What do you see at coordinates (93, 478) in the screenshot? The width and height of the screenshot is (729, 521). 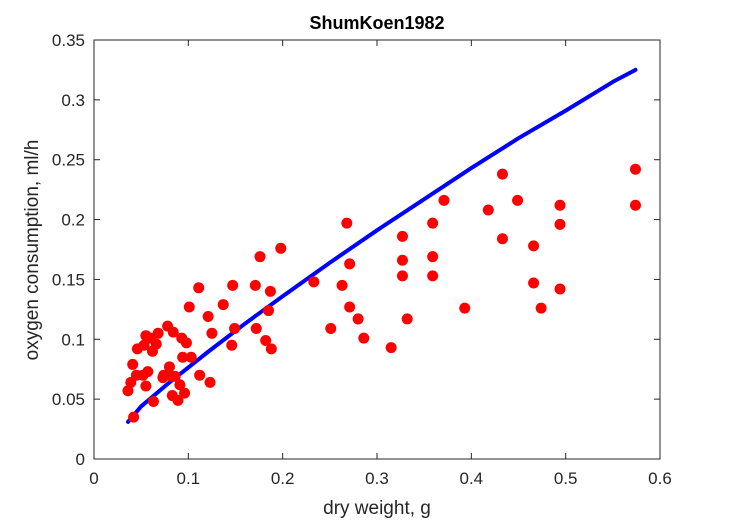 I see `x-tick-label: 0` at bounding box center [93, 478].